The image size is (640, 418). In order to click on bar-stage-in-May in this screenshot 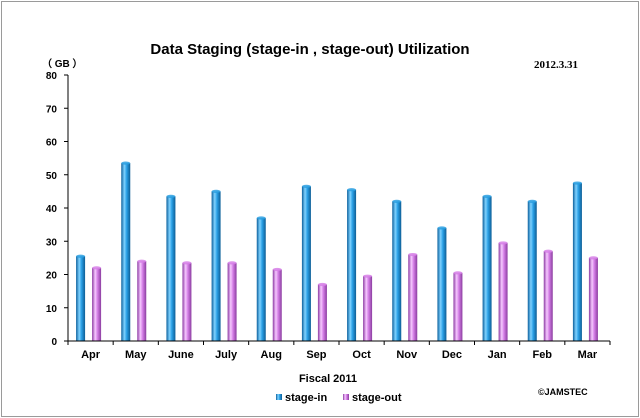, I will do `click(126, 251)`.